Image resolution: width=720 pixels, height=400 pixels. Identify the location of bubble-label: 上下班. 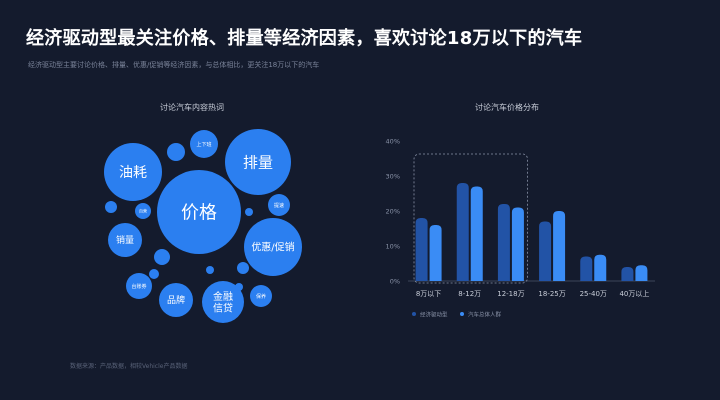
(203, 144).